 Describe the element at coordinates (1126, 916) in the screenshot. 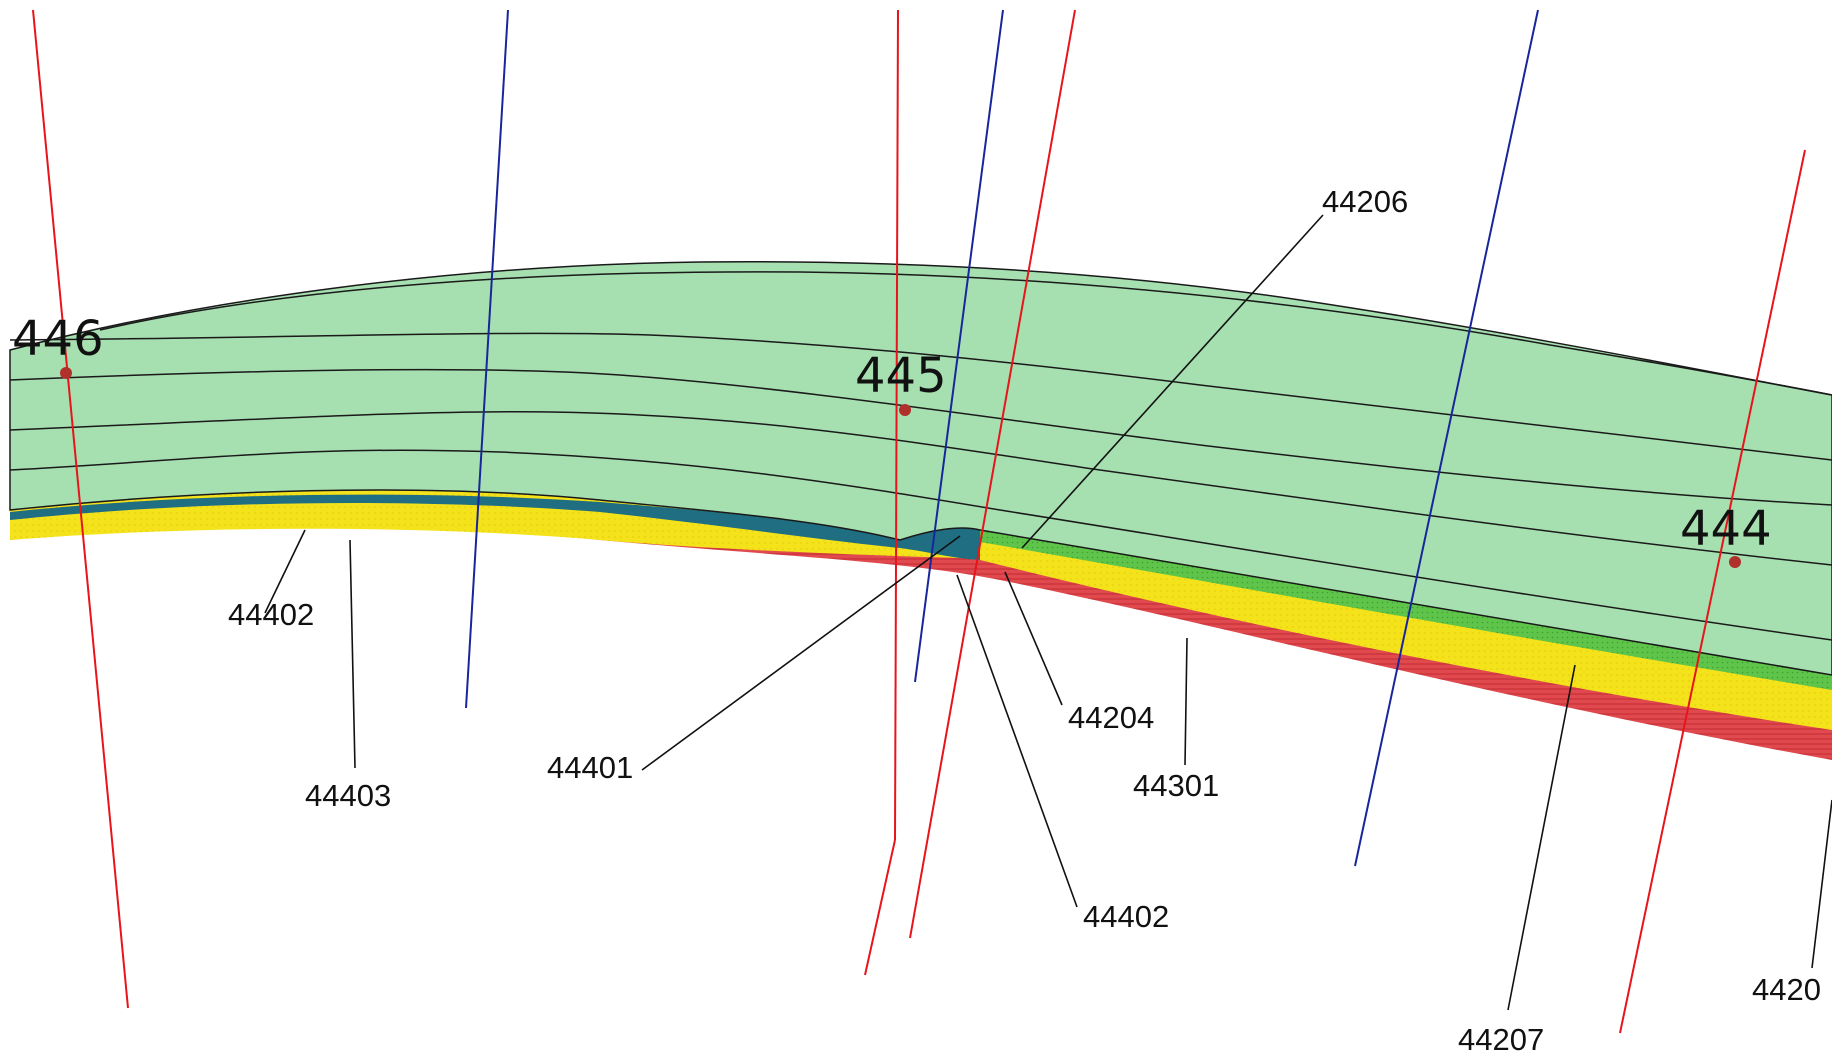

I see `label-44402-center: 44402` at that location.